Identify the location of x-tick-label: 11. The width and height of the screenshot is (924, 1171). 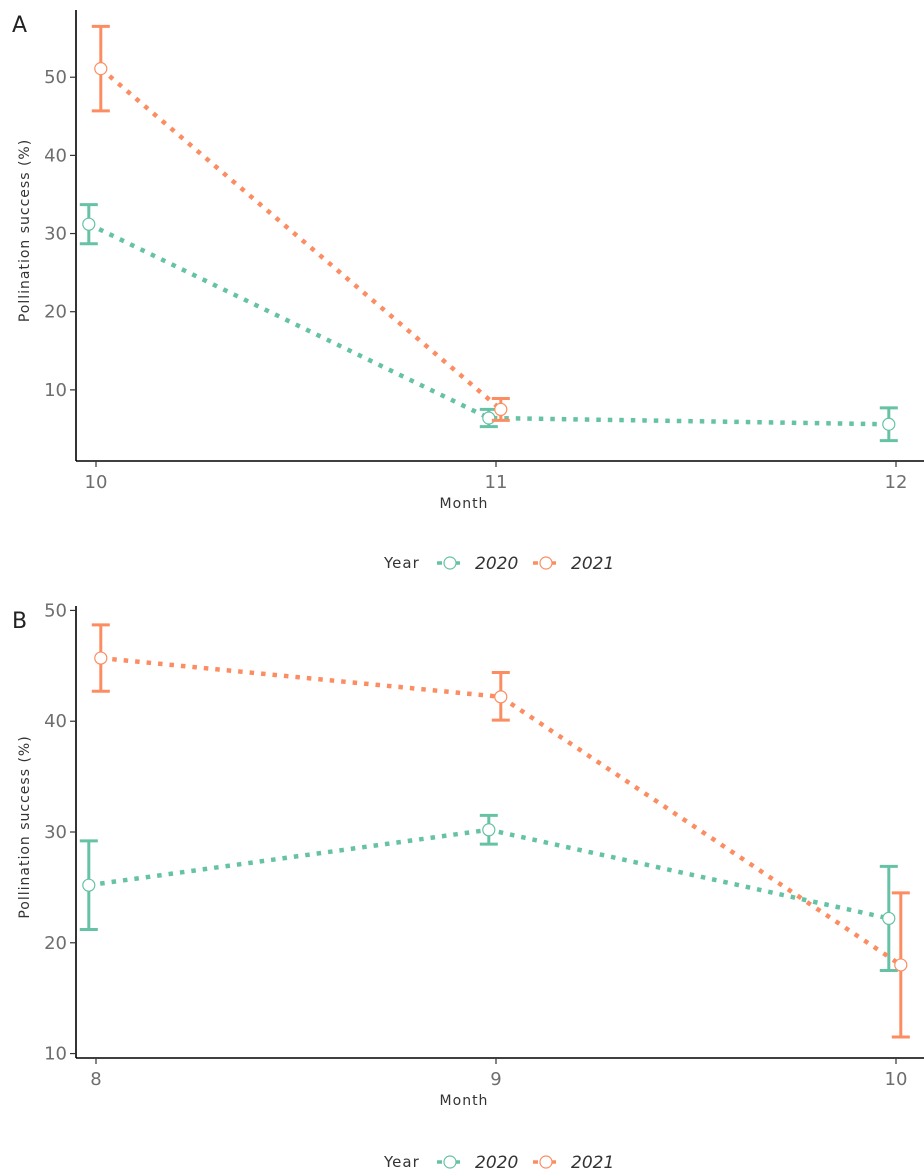
(496, 482).